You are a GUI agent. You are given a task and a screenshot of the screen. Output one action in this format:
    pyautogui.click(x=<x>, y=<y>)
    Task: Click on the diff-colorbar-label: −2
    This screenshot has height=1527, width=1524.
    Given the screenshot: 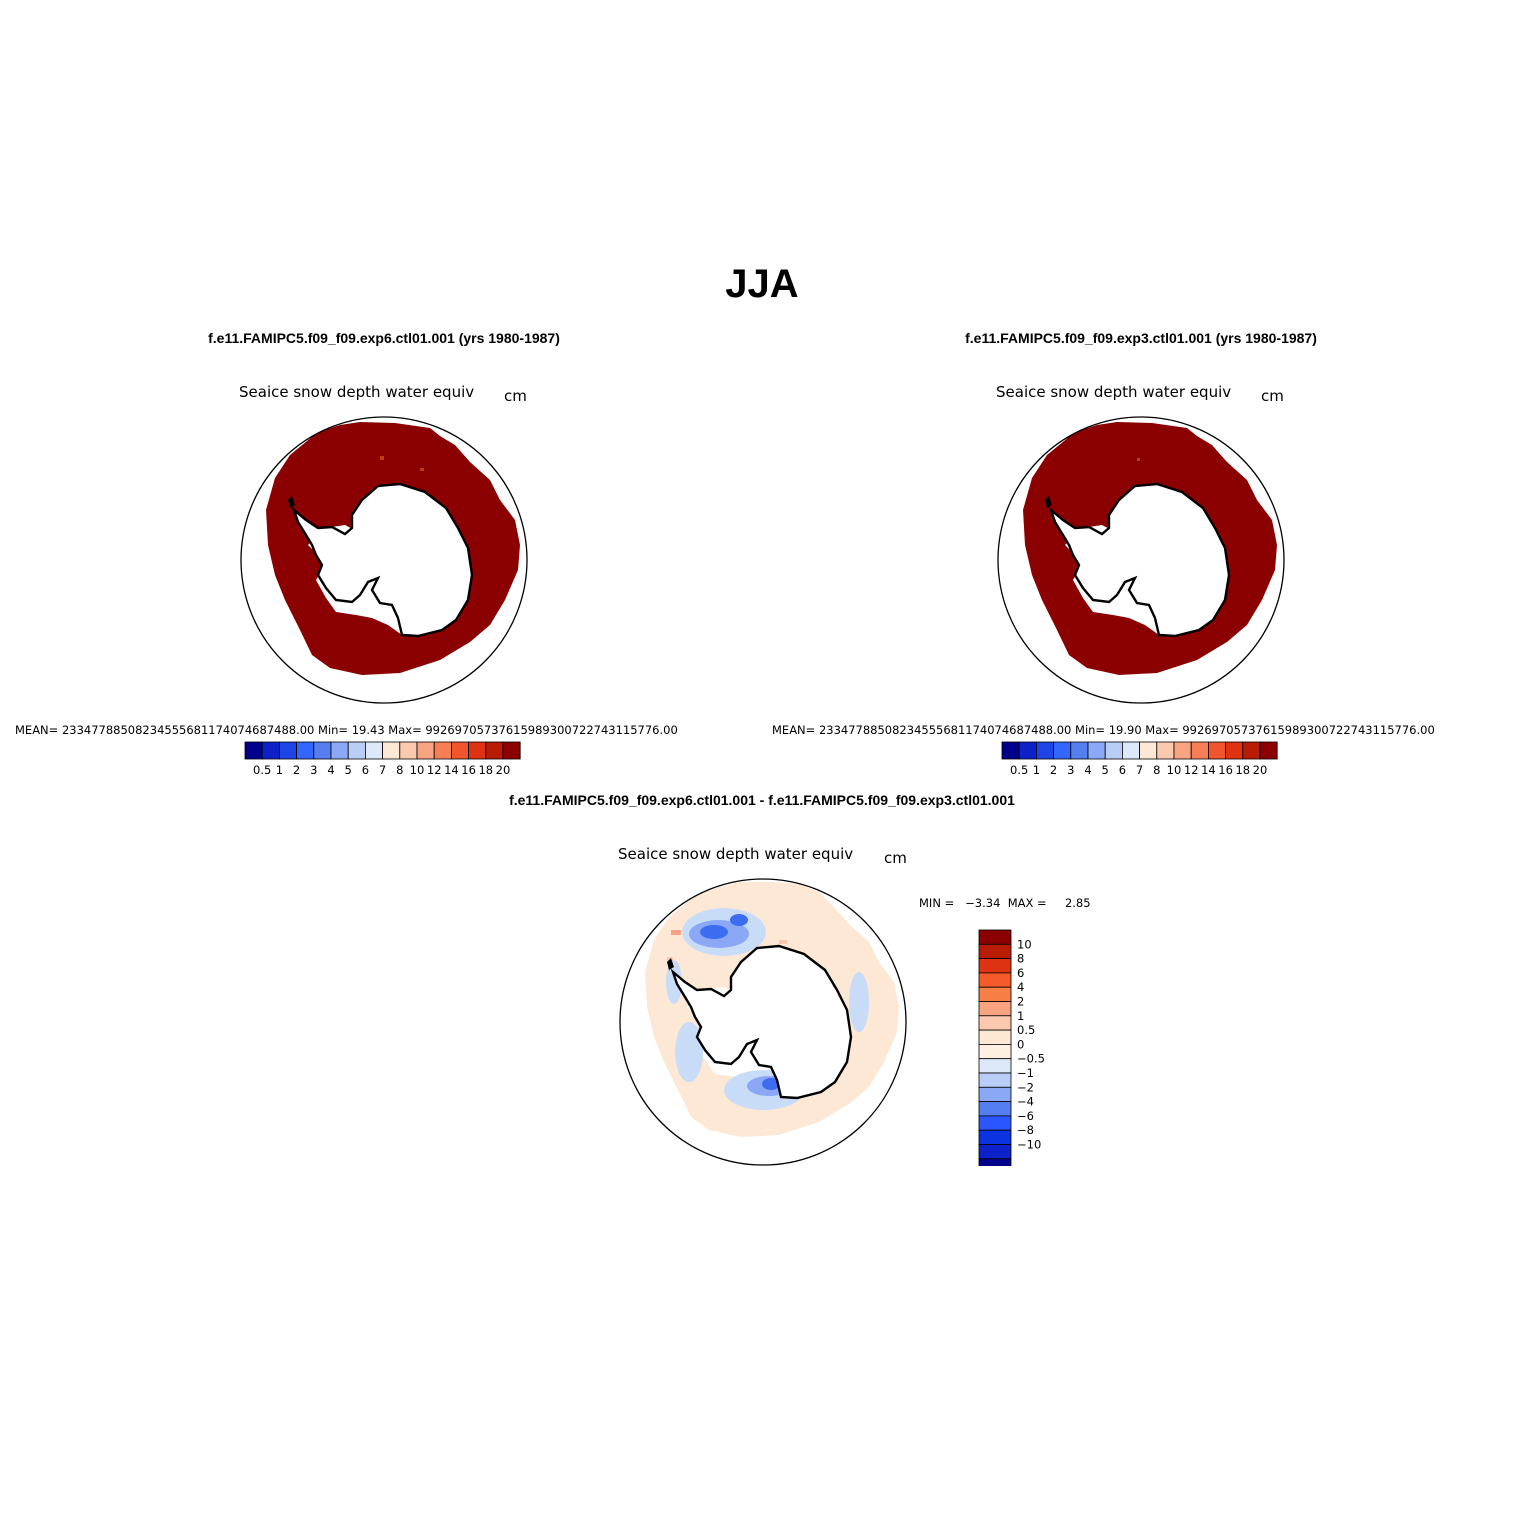 What is the action you would take?
    pyautogui.click(x=1025, y=1087)
    